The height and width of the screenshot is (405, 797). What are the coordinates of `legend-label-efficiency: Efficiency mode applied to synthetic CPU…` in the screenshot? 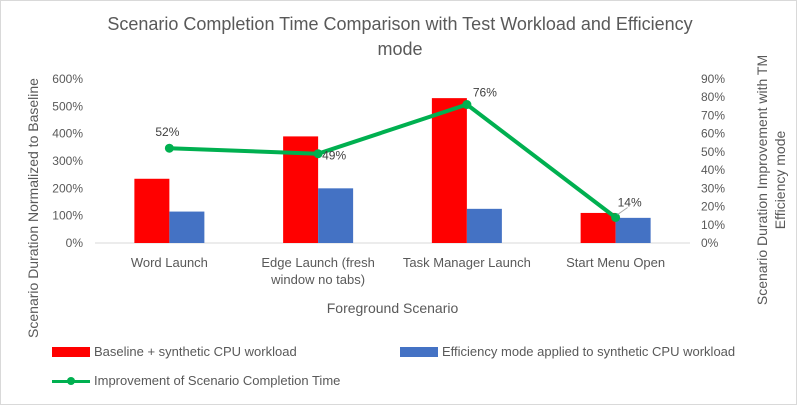 It's located at (589, 351).